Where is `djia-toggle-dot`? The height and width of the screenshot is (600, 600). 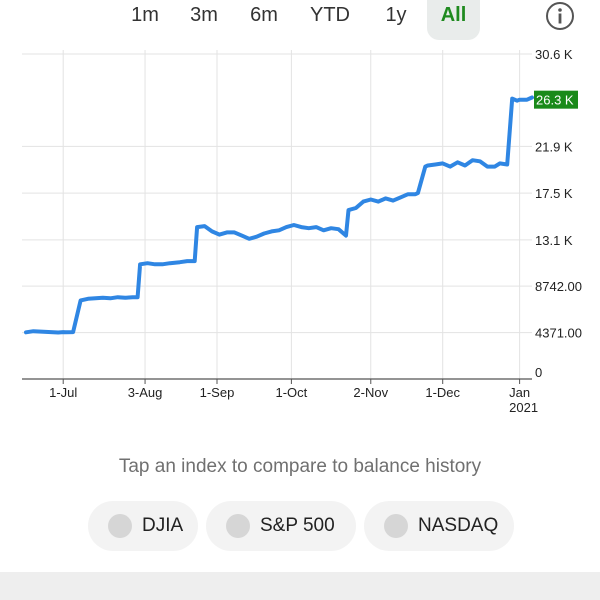 djia-toggle-dot is located at coordinates (120, 526).